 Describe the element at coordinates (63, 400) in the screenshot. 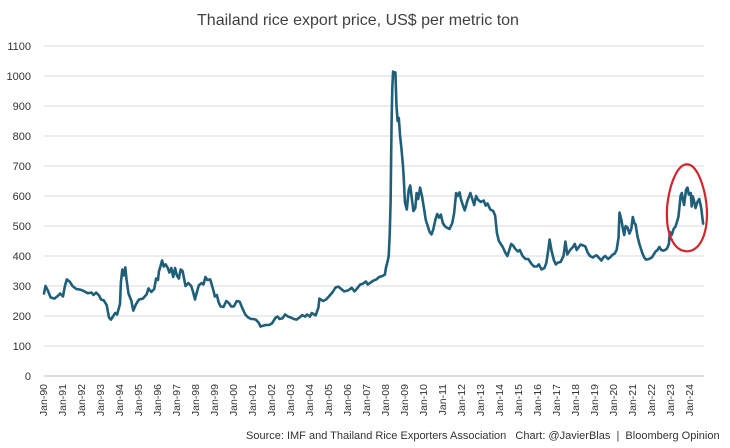

I see `x-tick-label: Jan-91` at that location.